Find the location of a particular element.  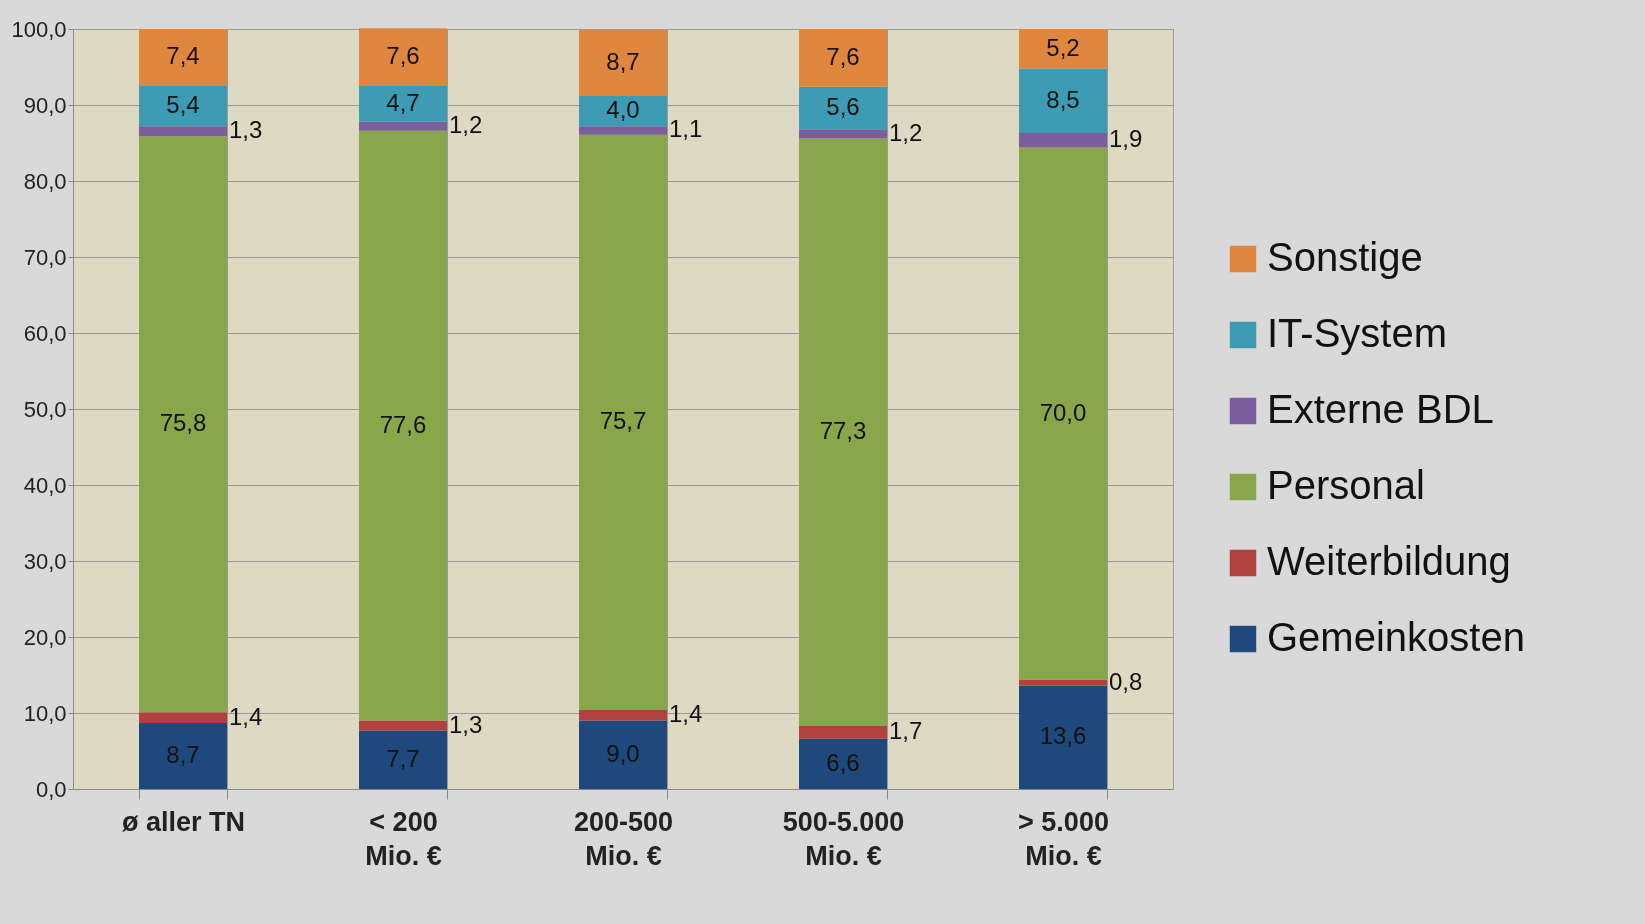

data-label: 5,2 is located at coordinates (1063, 47).